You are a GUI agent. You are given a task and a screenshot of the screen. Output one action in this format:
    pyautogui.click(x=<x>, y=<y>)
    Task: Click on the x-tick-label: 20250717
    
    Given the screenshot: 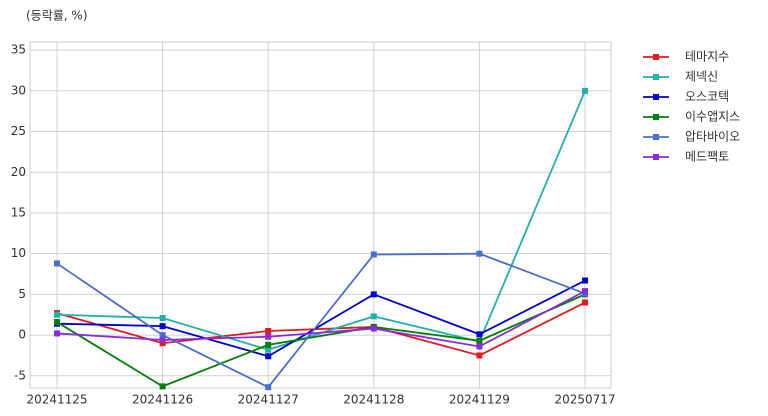 What is the action you would take?
    pyautogui.click(x=584, y=400)
    